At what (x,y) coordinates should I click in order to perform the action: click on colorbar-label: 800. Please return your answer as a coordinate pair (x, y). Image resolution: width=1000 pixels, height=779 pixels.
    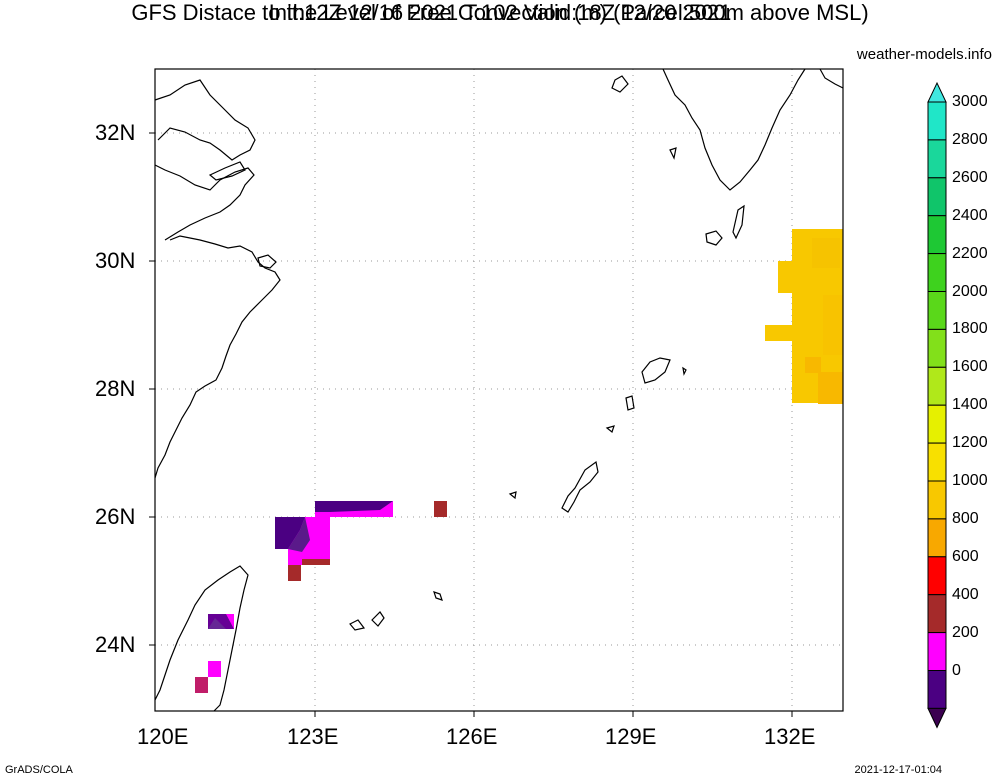
    Looking at the image, I should click on (965, 518).